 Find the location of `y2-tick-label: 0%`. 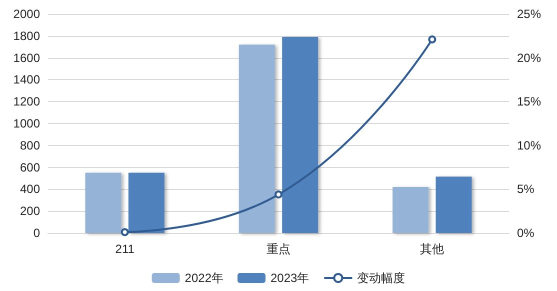

y2-tick-label: 0% is located at coordinates (526, 233).